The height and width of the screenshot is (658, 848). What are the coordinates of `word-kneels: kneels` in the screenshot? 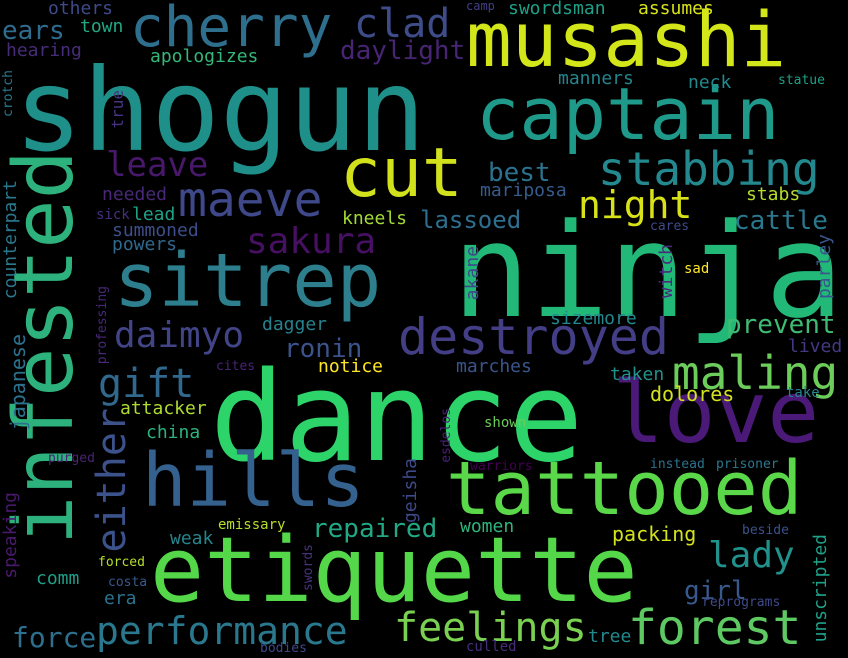 It's located at (375, 218).